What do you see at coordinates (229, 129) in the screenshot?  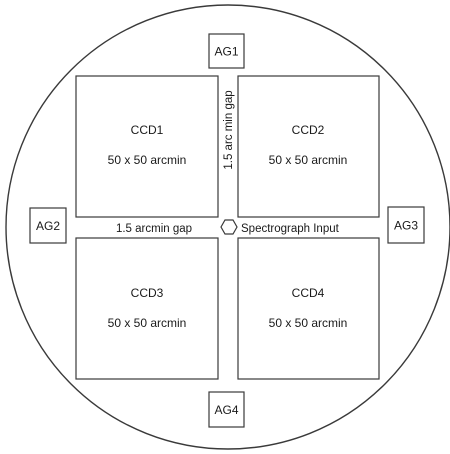 I see `vertical-gap-label: 1.5 arc min gap` at bounding box center [229, 129].